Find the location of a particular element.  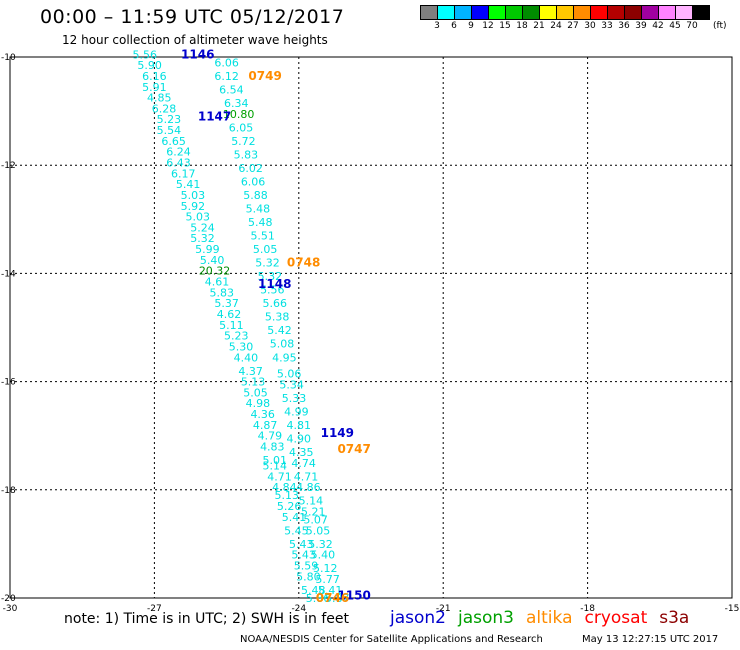

legend-item-jason3: jason3 is located at coordinates (486, 618).